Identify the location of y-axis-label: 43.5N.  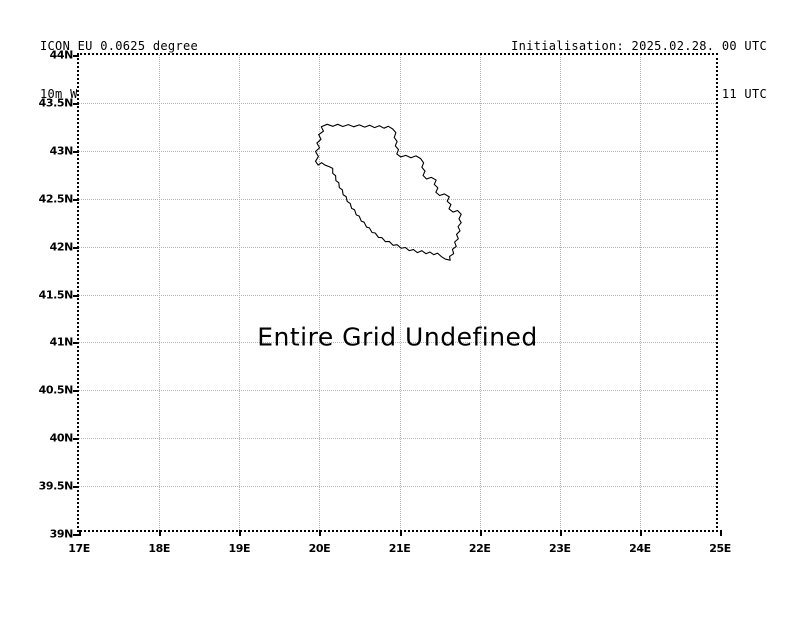
(56, 103).